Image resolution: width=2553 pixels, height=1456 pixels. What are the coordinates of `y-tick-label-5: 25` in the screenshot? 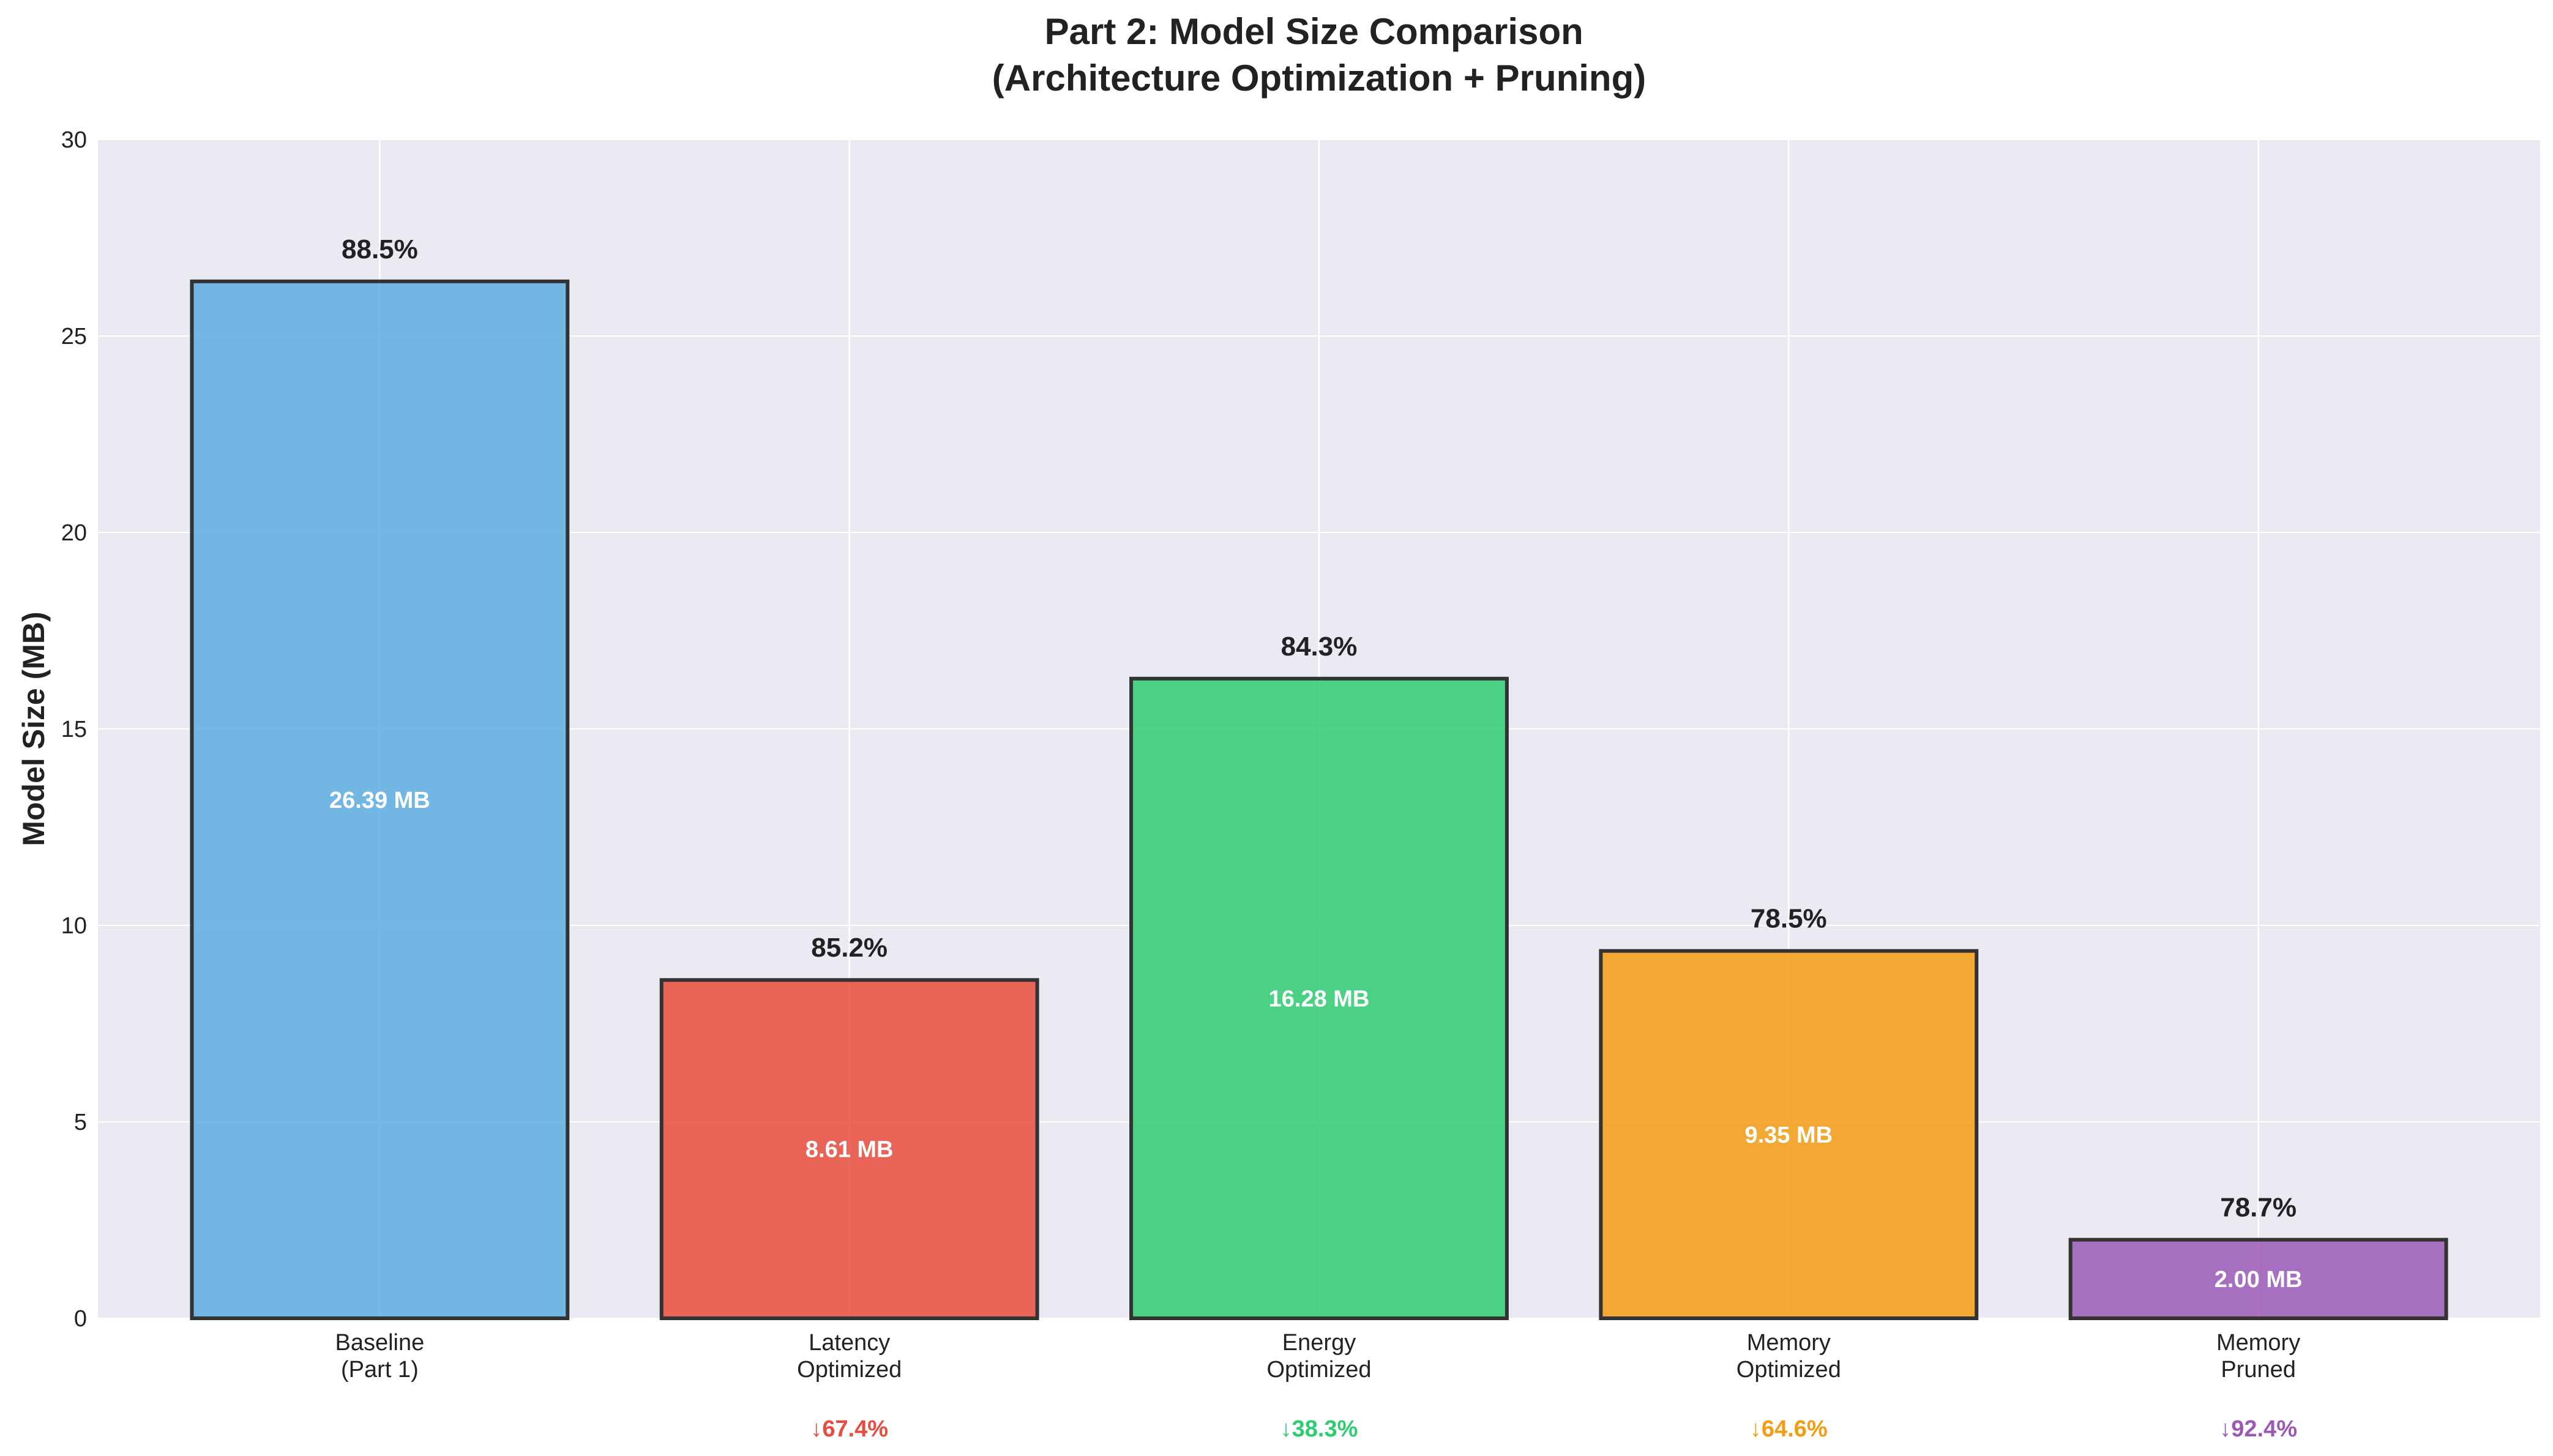 It's located at (74, 336).